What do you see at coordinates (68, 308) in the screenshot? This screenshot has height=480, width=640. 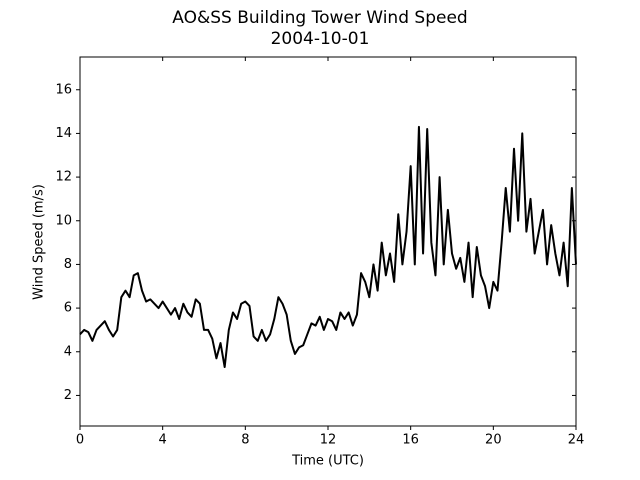 I see `y-tick-label: 6` at bounding box center [68, 308].